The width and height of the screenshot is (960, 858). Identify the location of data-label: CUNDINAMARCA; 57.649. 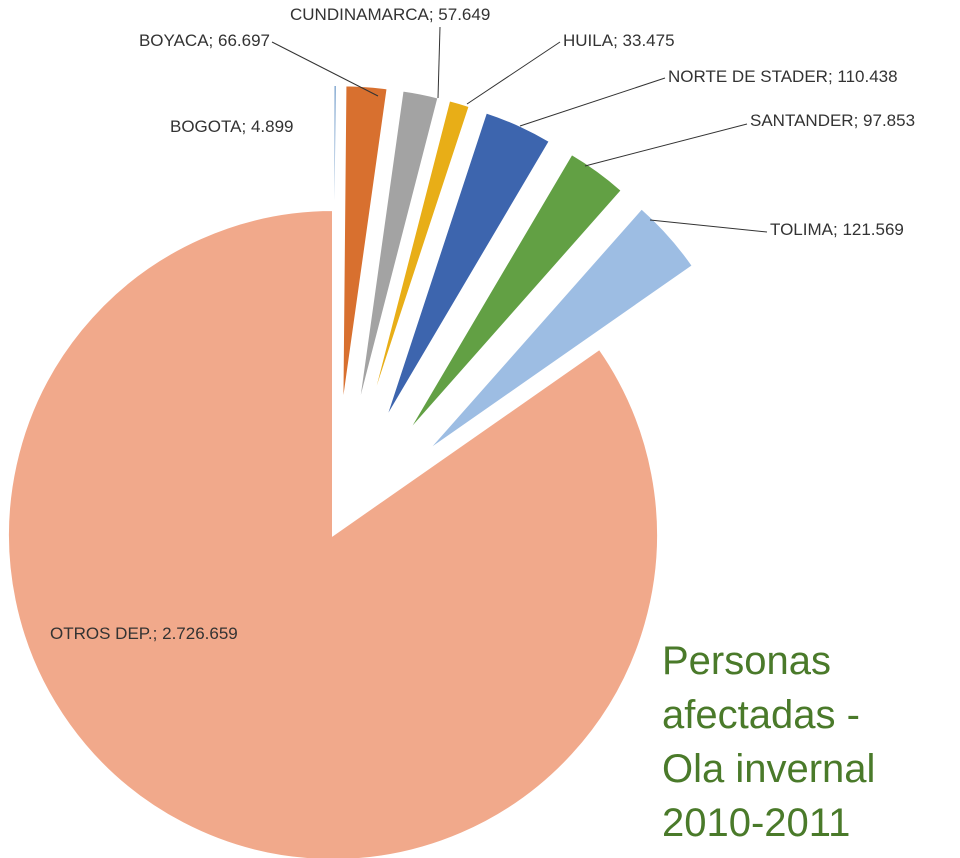
(390, 14).